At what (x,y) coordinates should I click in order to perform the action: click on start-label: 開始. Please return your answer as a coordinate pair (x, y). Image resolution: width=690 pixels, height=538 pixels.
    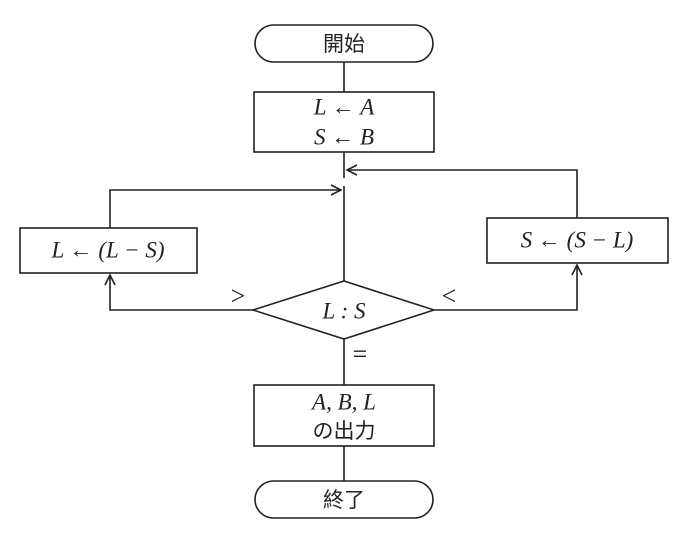
    Looking at the image, I should click on (344, 44).